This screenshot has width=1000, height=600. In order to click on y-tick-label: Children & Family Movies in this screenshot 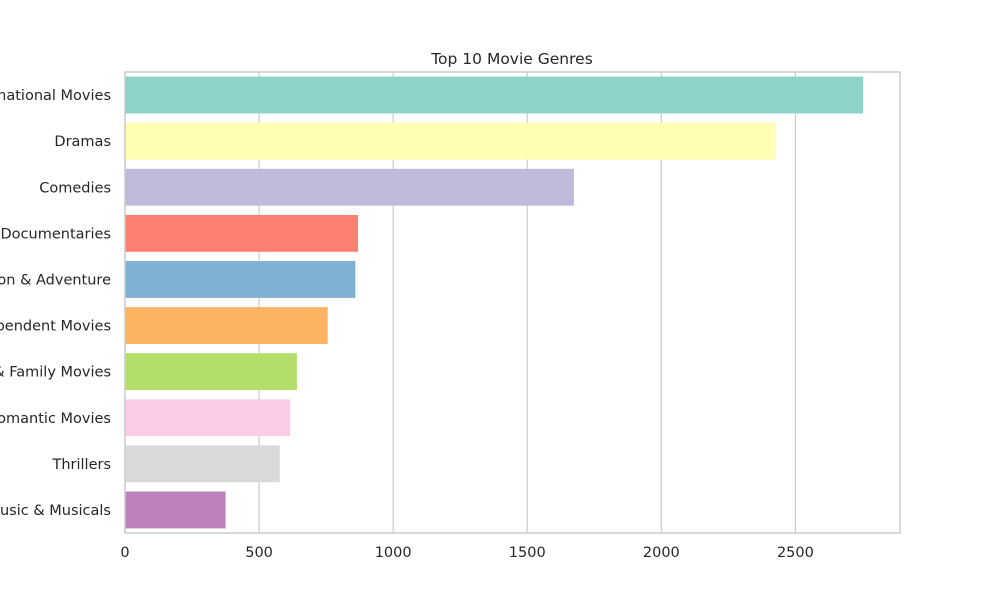, I will do `click(55, 373)`.